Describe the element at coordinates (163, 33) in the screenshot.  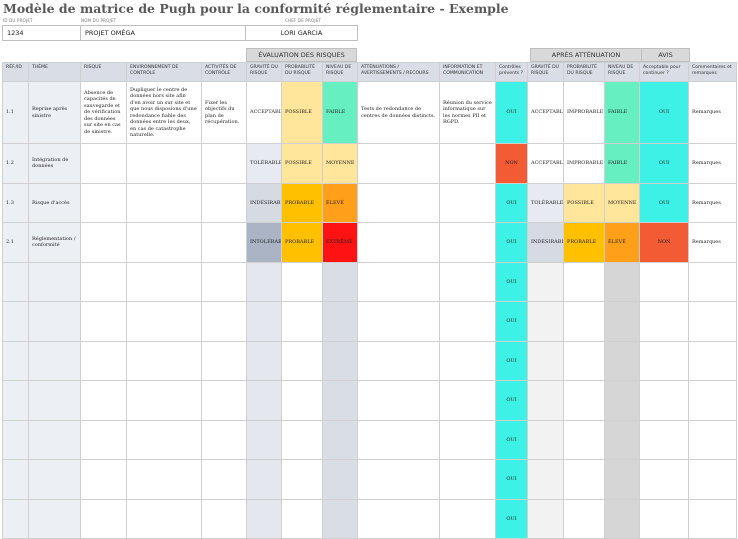
I see `project-name-field: PROJET OMÉGA` at that location.